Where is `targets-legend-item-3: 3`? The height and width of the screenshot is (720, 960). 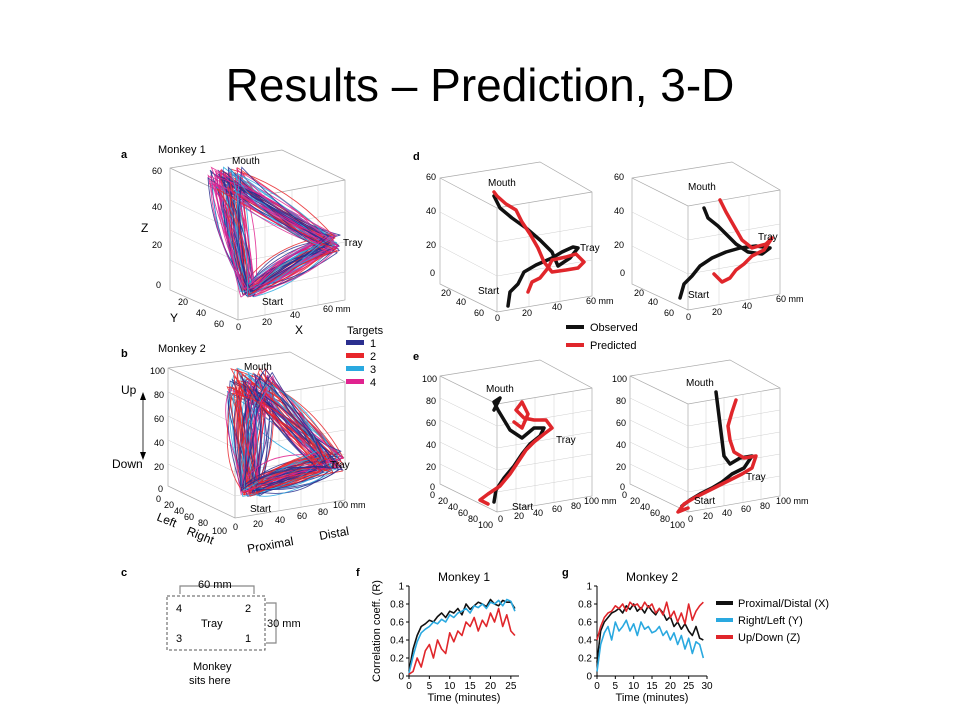
targets-legend-item-3: 3 is located at coordinates (361, 370).